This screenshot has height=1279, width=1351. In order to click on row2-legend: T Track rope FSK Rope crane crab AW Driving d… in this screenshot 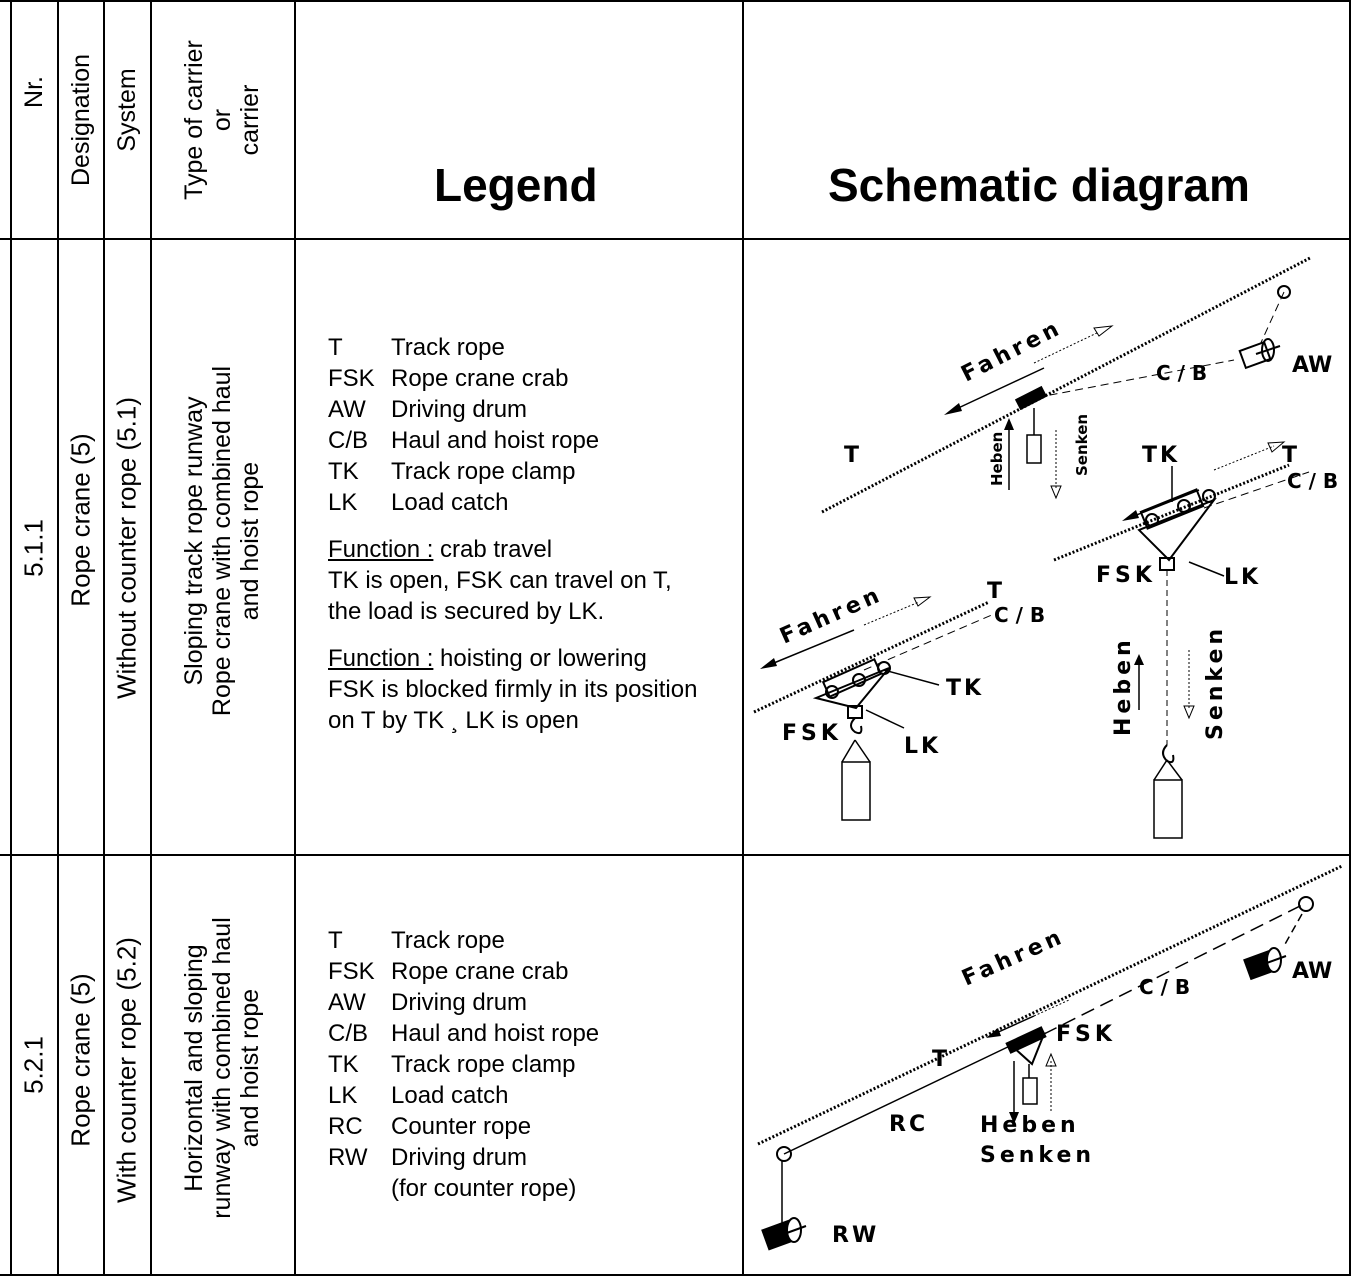, I will do `click(463, 1064)`.